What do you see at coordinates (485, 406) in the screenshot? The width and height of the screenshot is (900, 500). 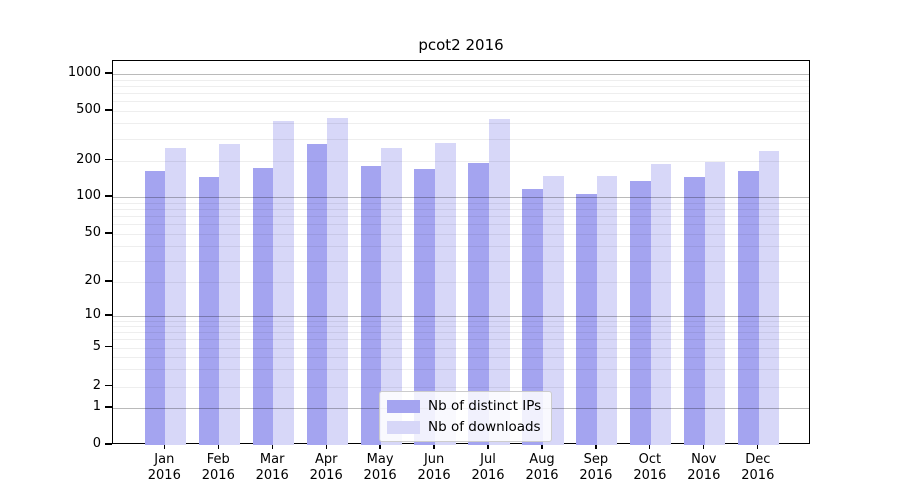 I see `legend-label-distinct-ips: Nb of distinct IPs` at bounding box center [485, 406].